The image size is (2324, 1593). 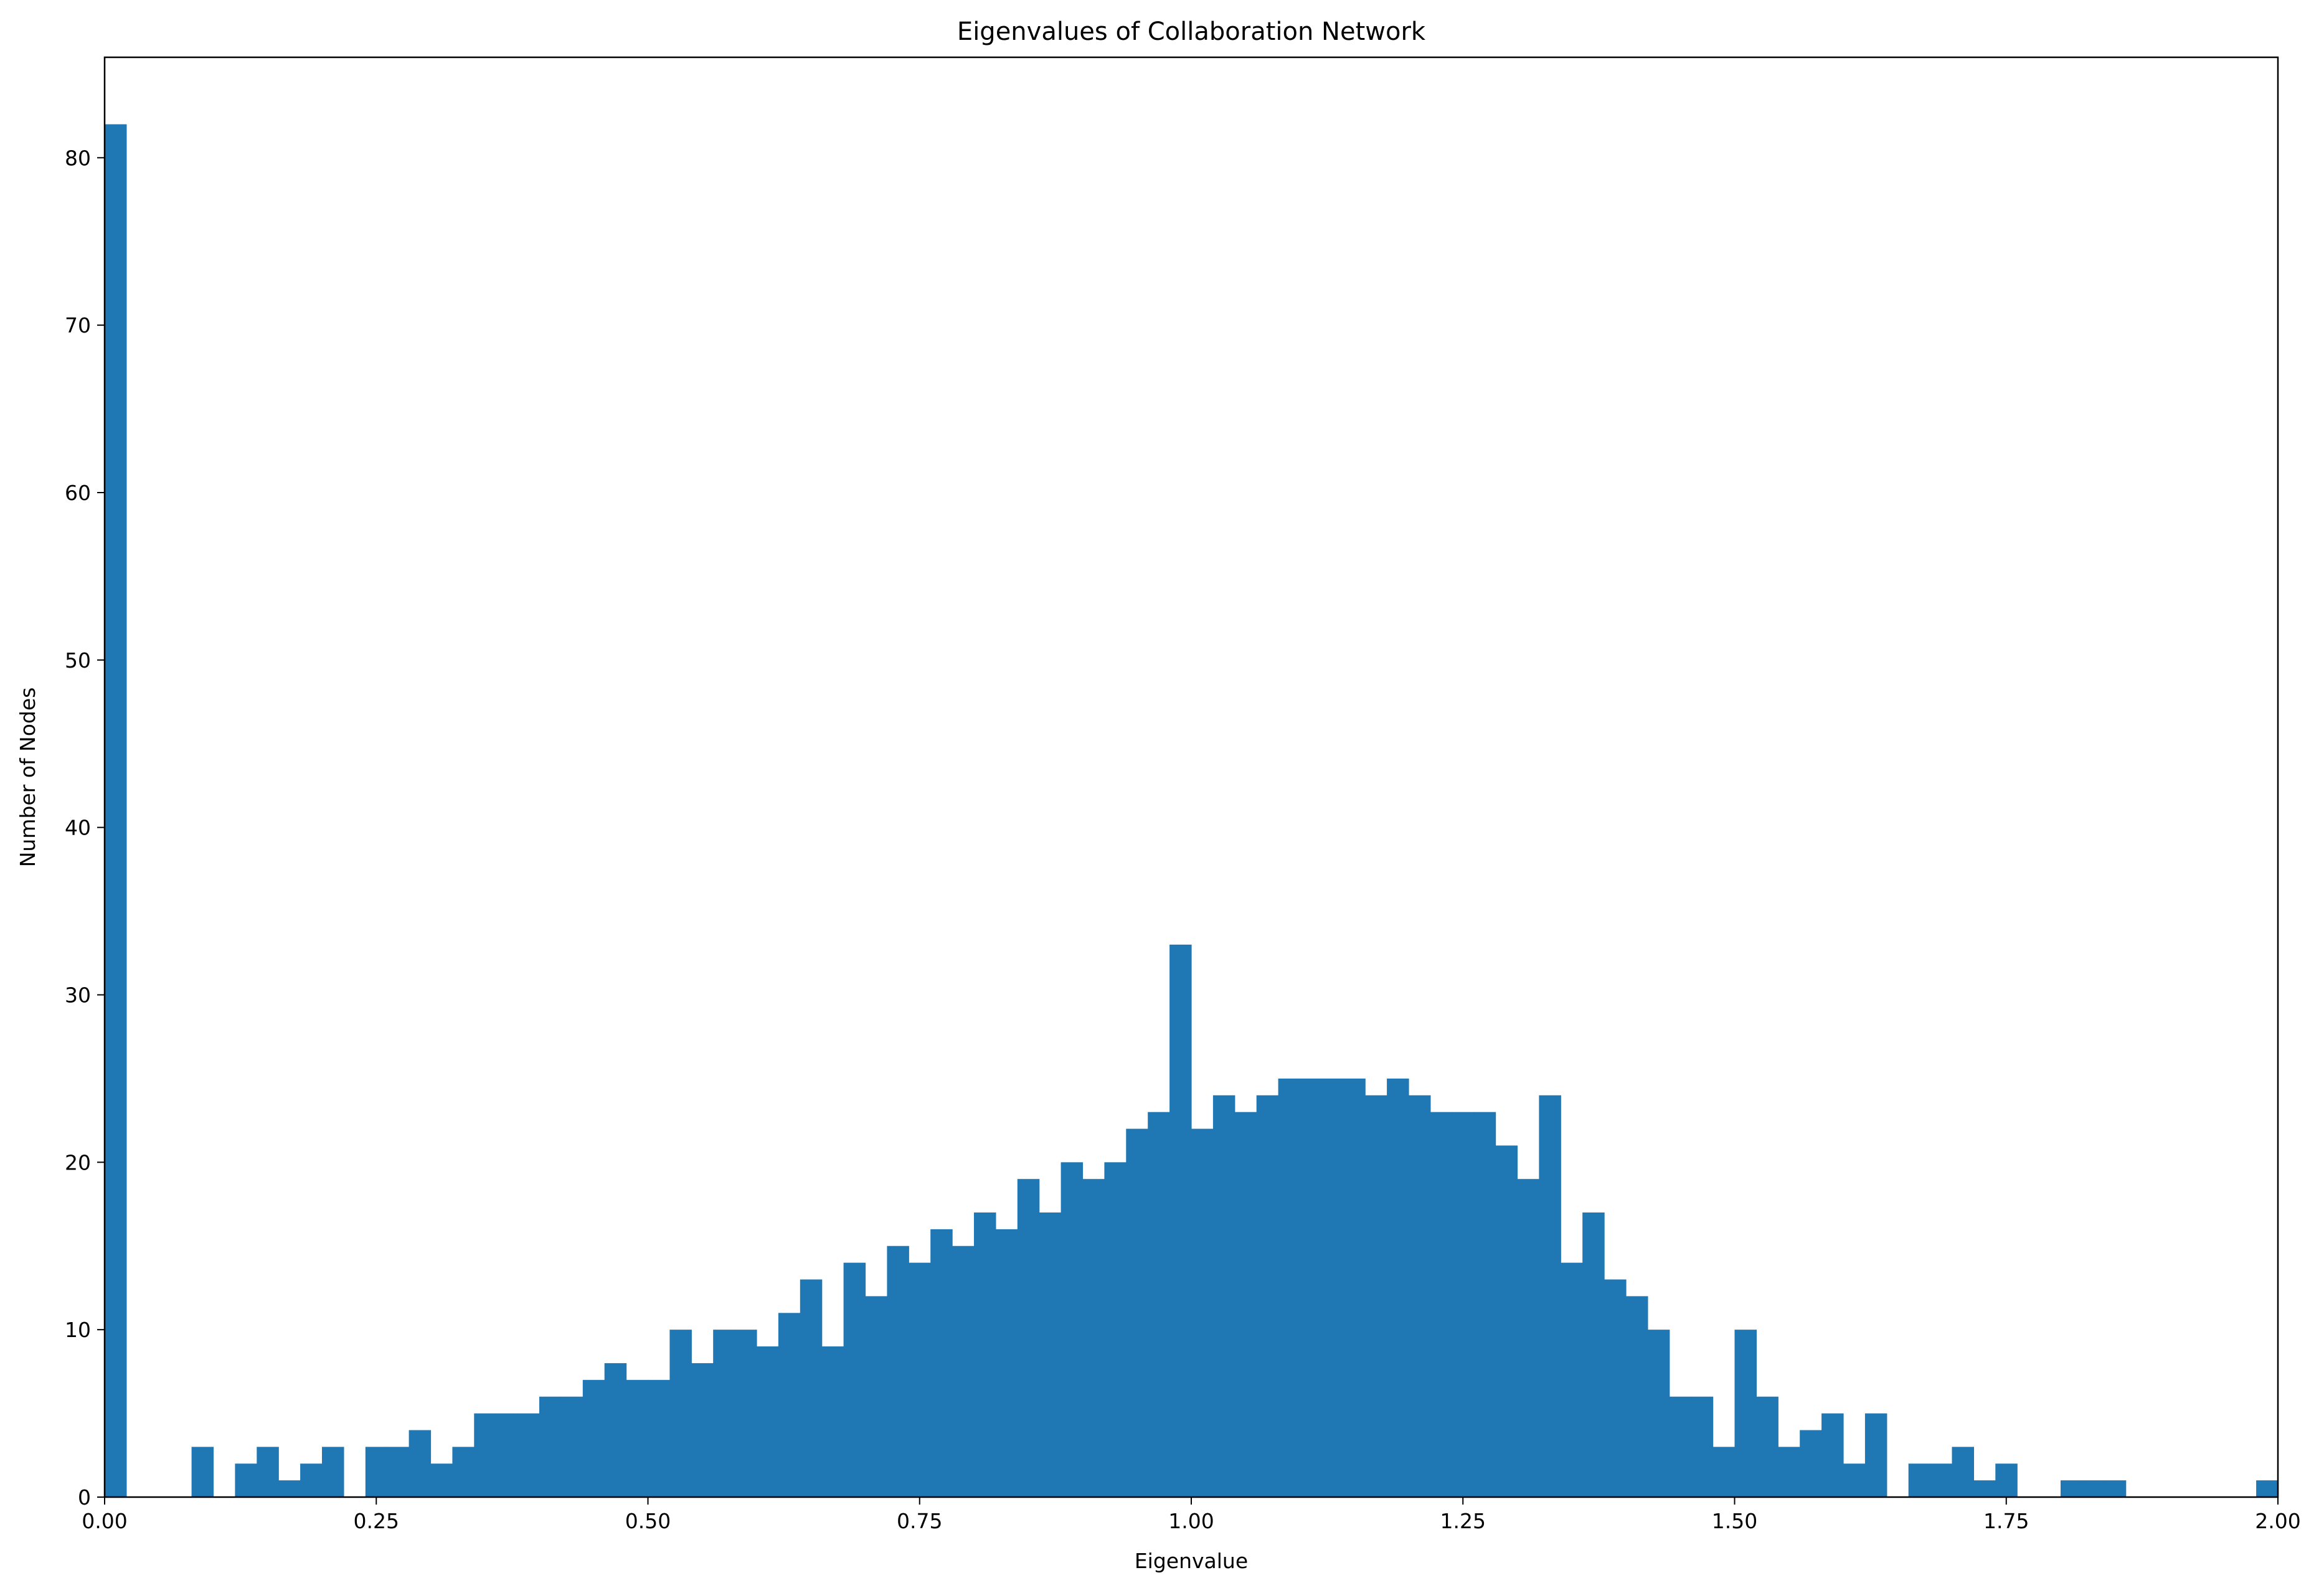 I want to click on chart-title: Eigenvalues of Collaboration Network, so click(x=1192, y=31).